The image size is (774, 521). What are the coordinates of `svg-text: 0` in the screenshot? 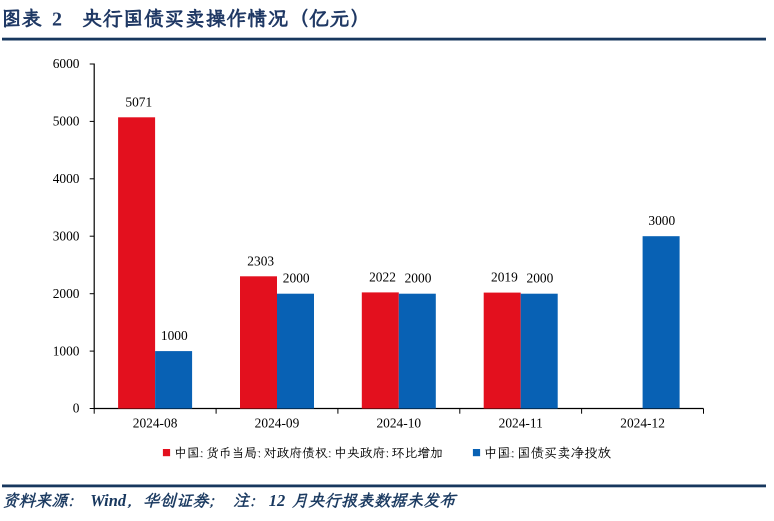 It's located at (76, 408).